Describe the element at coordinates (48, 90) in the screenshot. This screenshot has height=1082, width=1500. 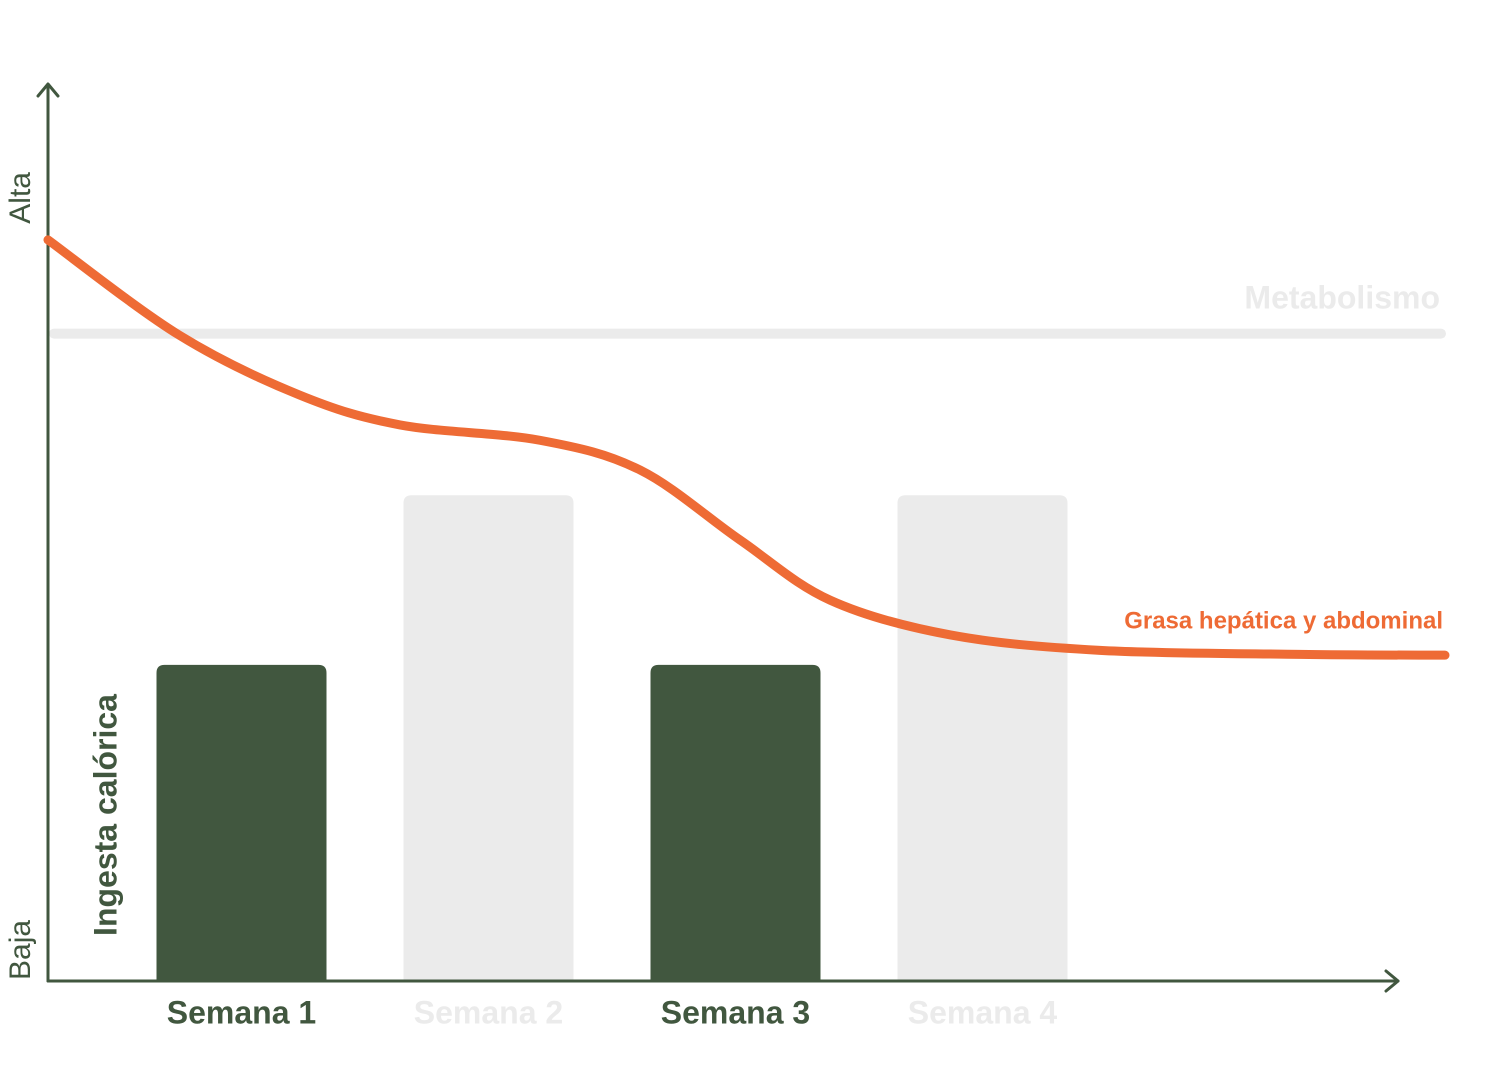
I see `y-axis-arrow` at that location.